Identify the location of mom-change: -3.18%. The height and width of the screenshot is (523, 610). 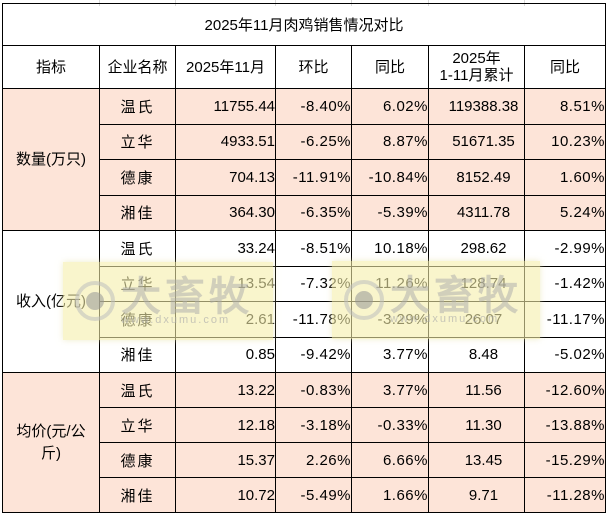
(313, 425).